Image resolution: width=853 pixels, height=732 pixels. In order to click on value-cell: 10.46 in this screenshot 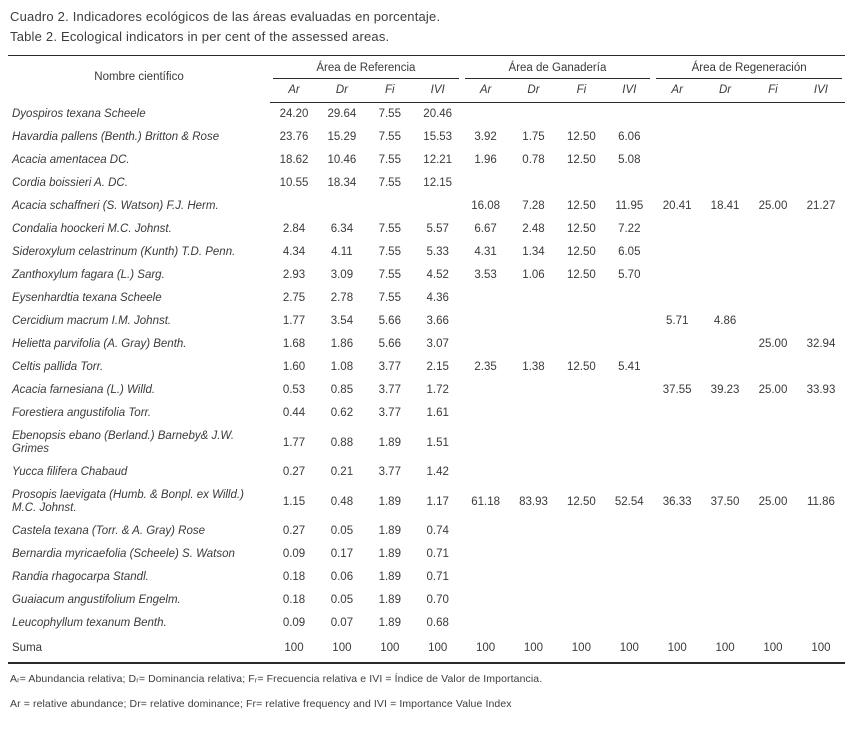, I will do `click(342, 160)`.